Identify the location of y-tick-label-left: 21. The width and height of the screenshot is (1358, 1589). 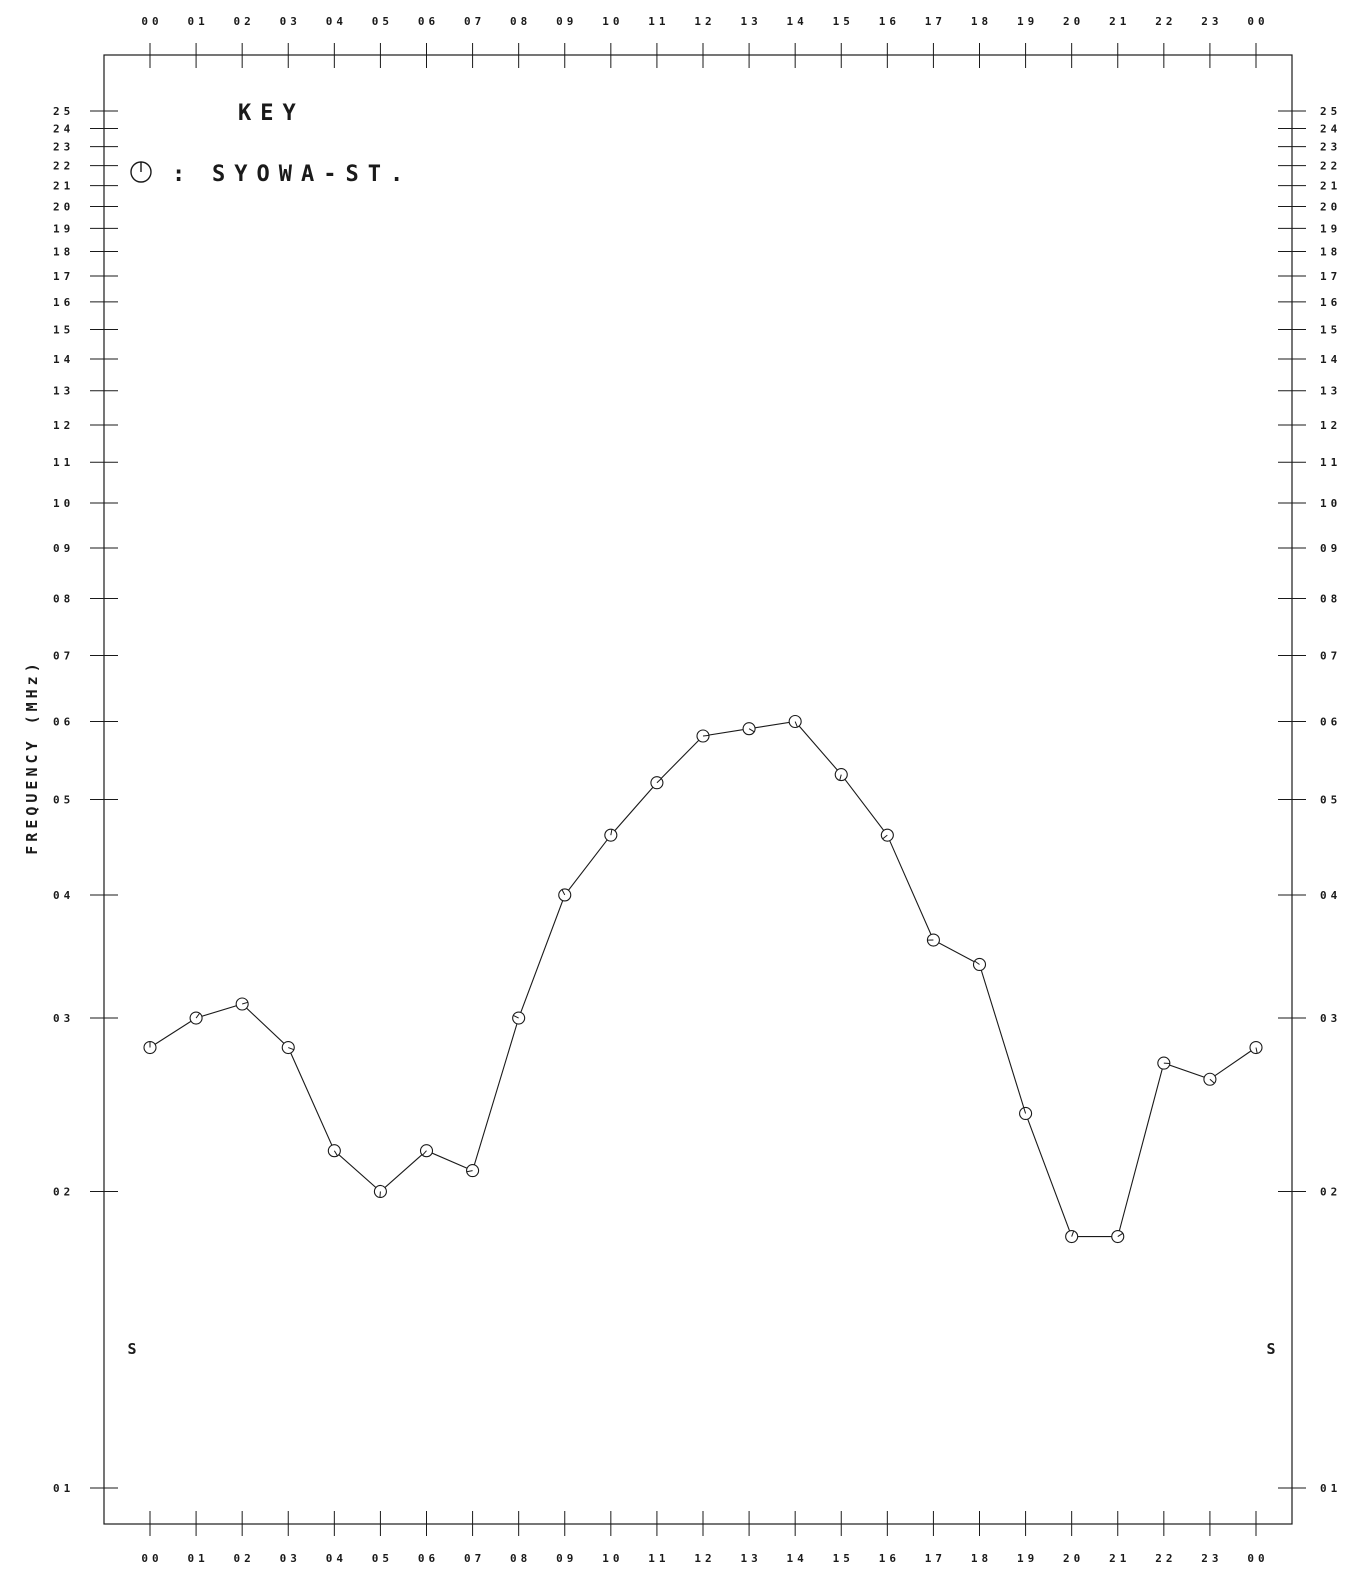
(63, 186).